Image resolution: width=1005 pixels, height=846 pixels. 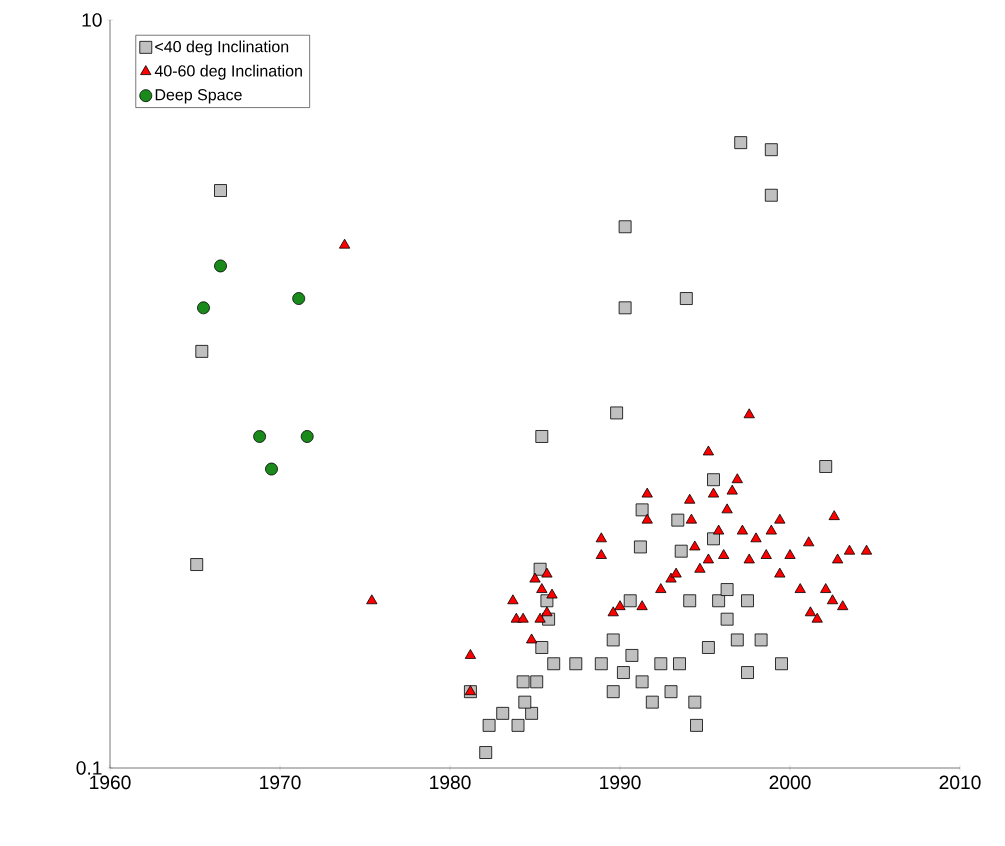 I want to click on y-tick-label: 0.1, so click(x=89, y=768).